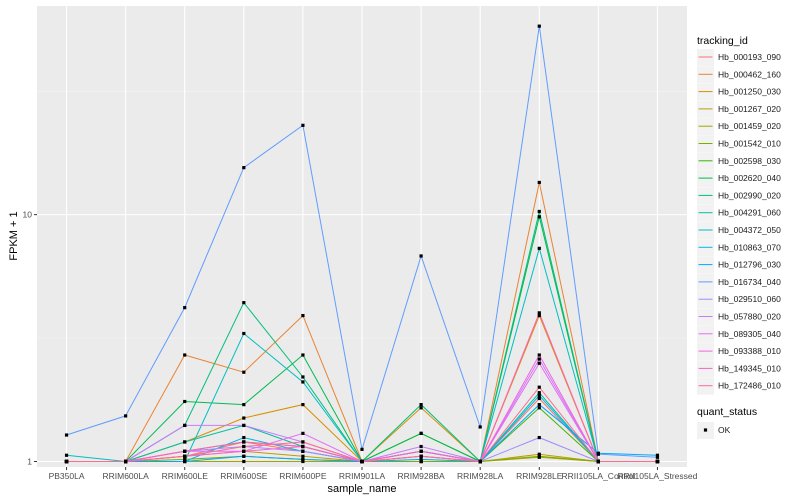 The width and height of the screenshot is (800, 500). Describe the element at coordinates (749, 247) in the screenshot. I see `legend-label: Hb_010863_070` at that location.